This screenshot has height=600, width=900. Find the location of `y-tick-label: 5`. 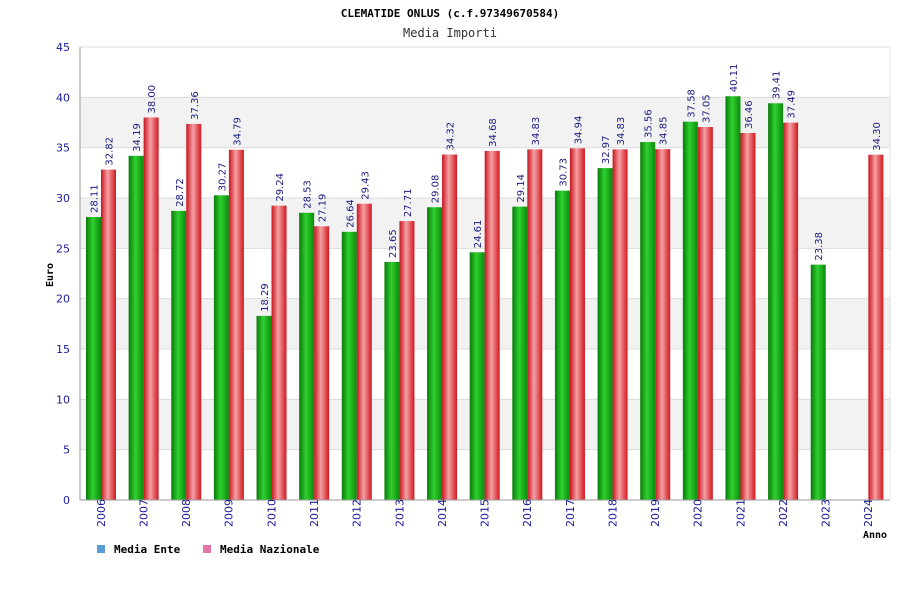

y-tick-label: 5 is located at coordinates (66, 450).